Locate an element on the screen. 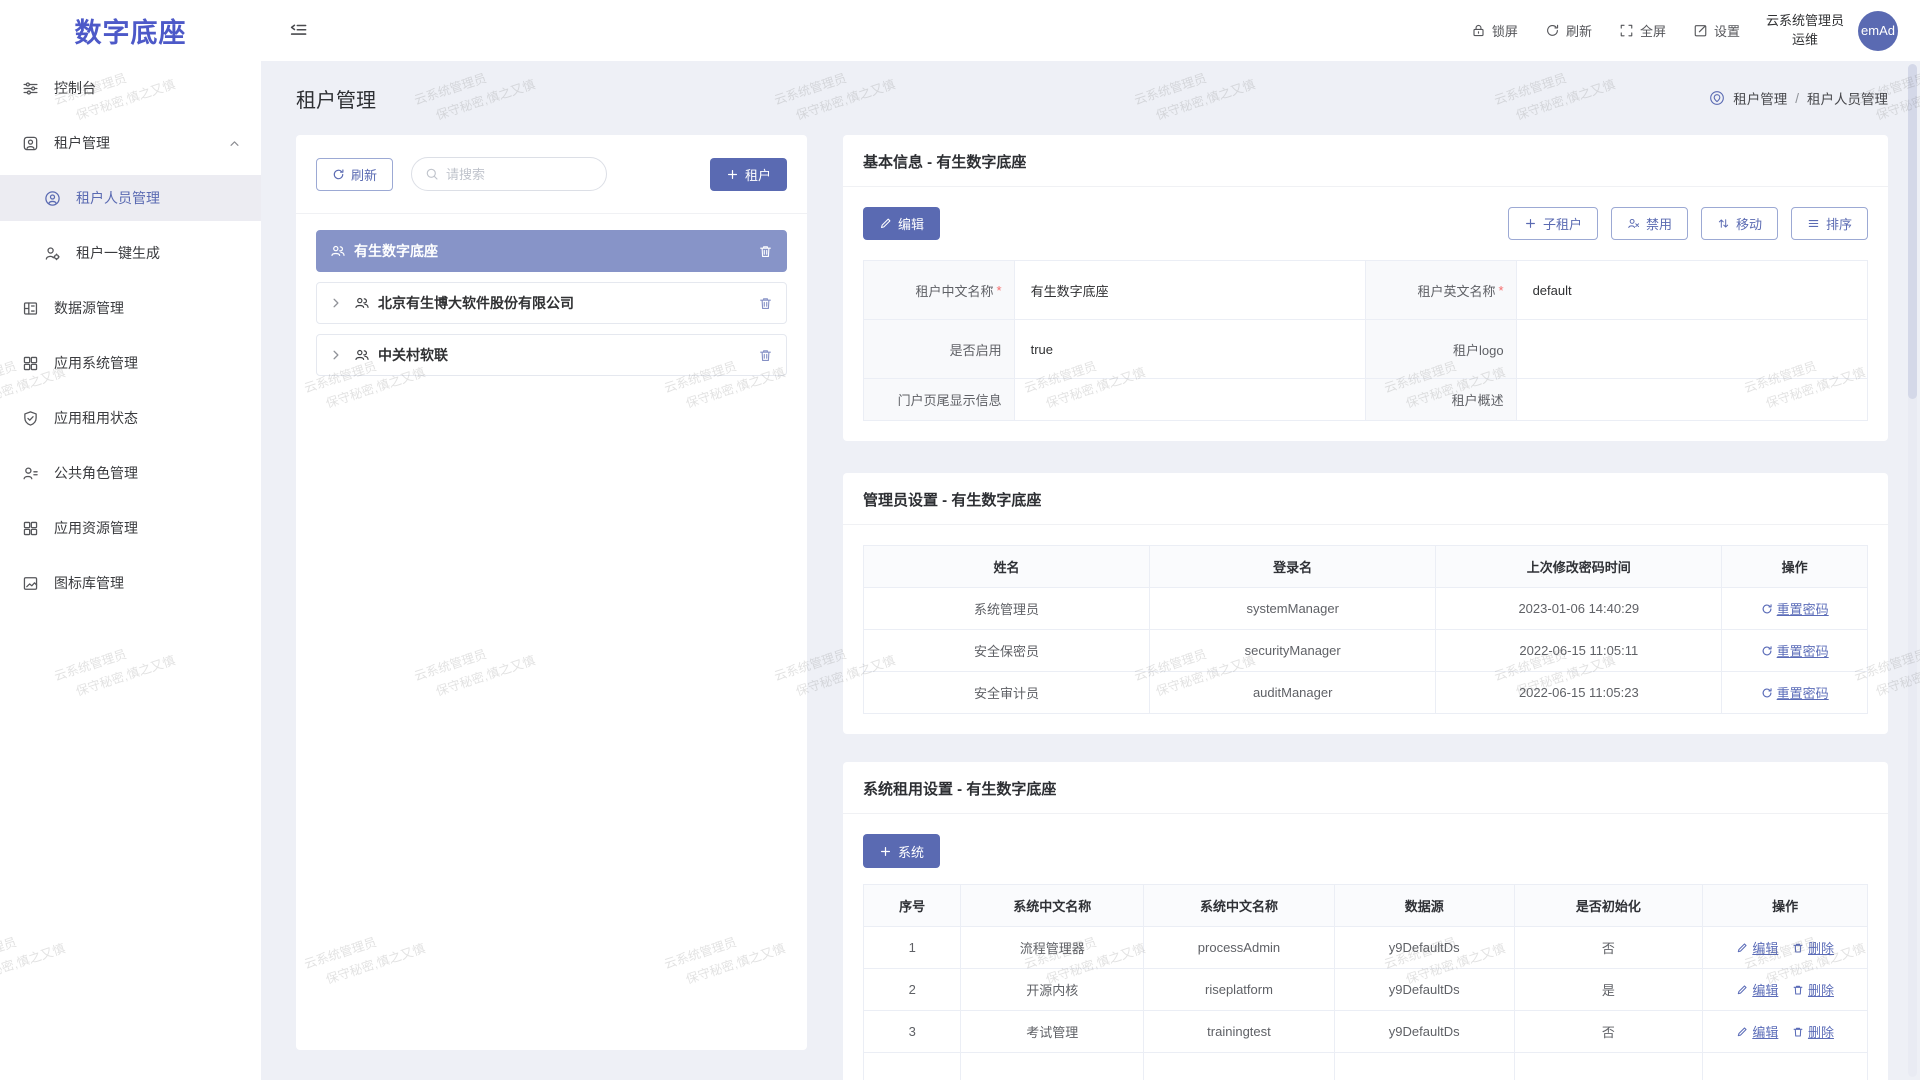 The width and height of the screenshot is (1920, 1080). user-role: 运维 is located at coordinates (1804, 39).